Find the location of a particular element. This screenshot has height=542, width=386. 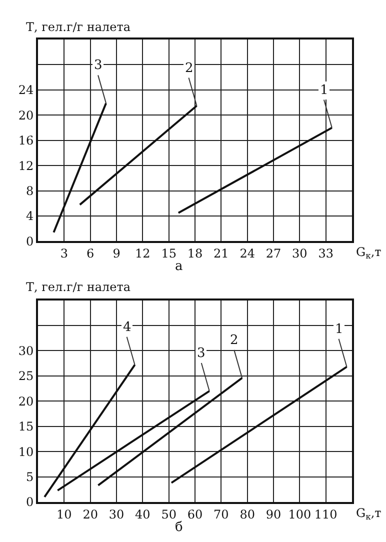

y-tick-label: 10 is located at coordinates (26, 451).